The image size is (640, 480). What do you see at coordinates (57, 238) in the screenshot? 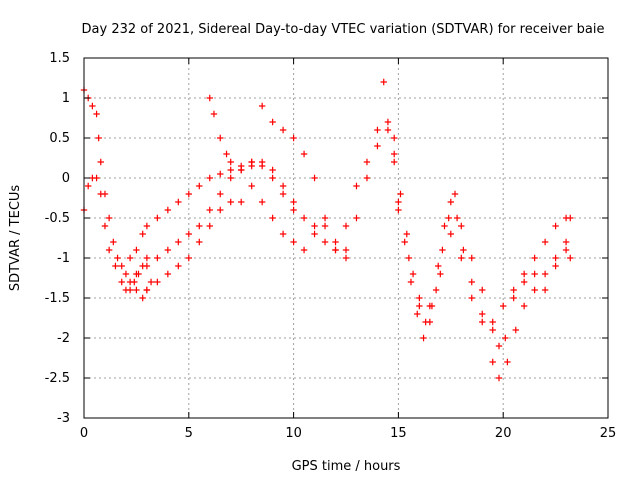
I see `y-tick-labels: -3 -2.5 -2 -1.5 -1 -0.5 0 0.5 1 1.5` at bounding box center [57, 238].